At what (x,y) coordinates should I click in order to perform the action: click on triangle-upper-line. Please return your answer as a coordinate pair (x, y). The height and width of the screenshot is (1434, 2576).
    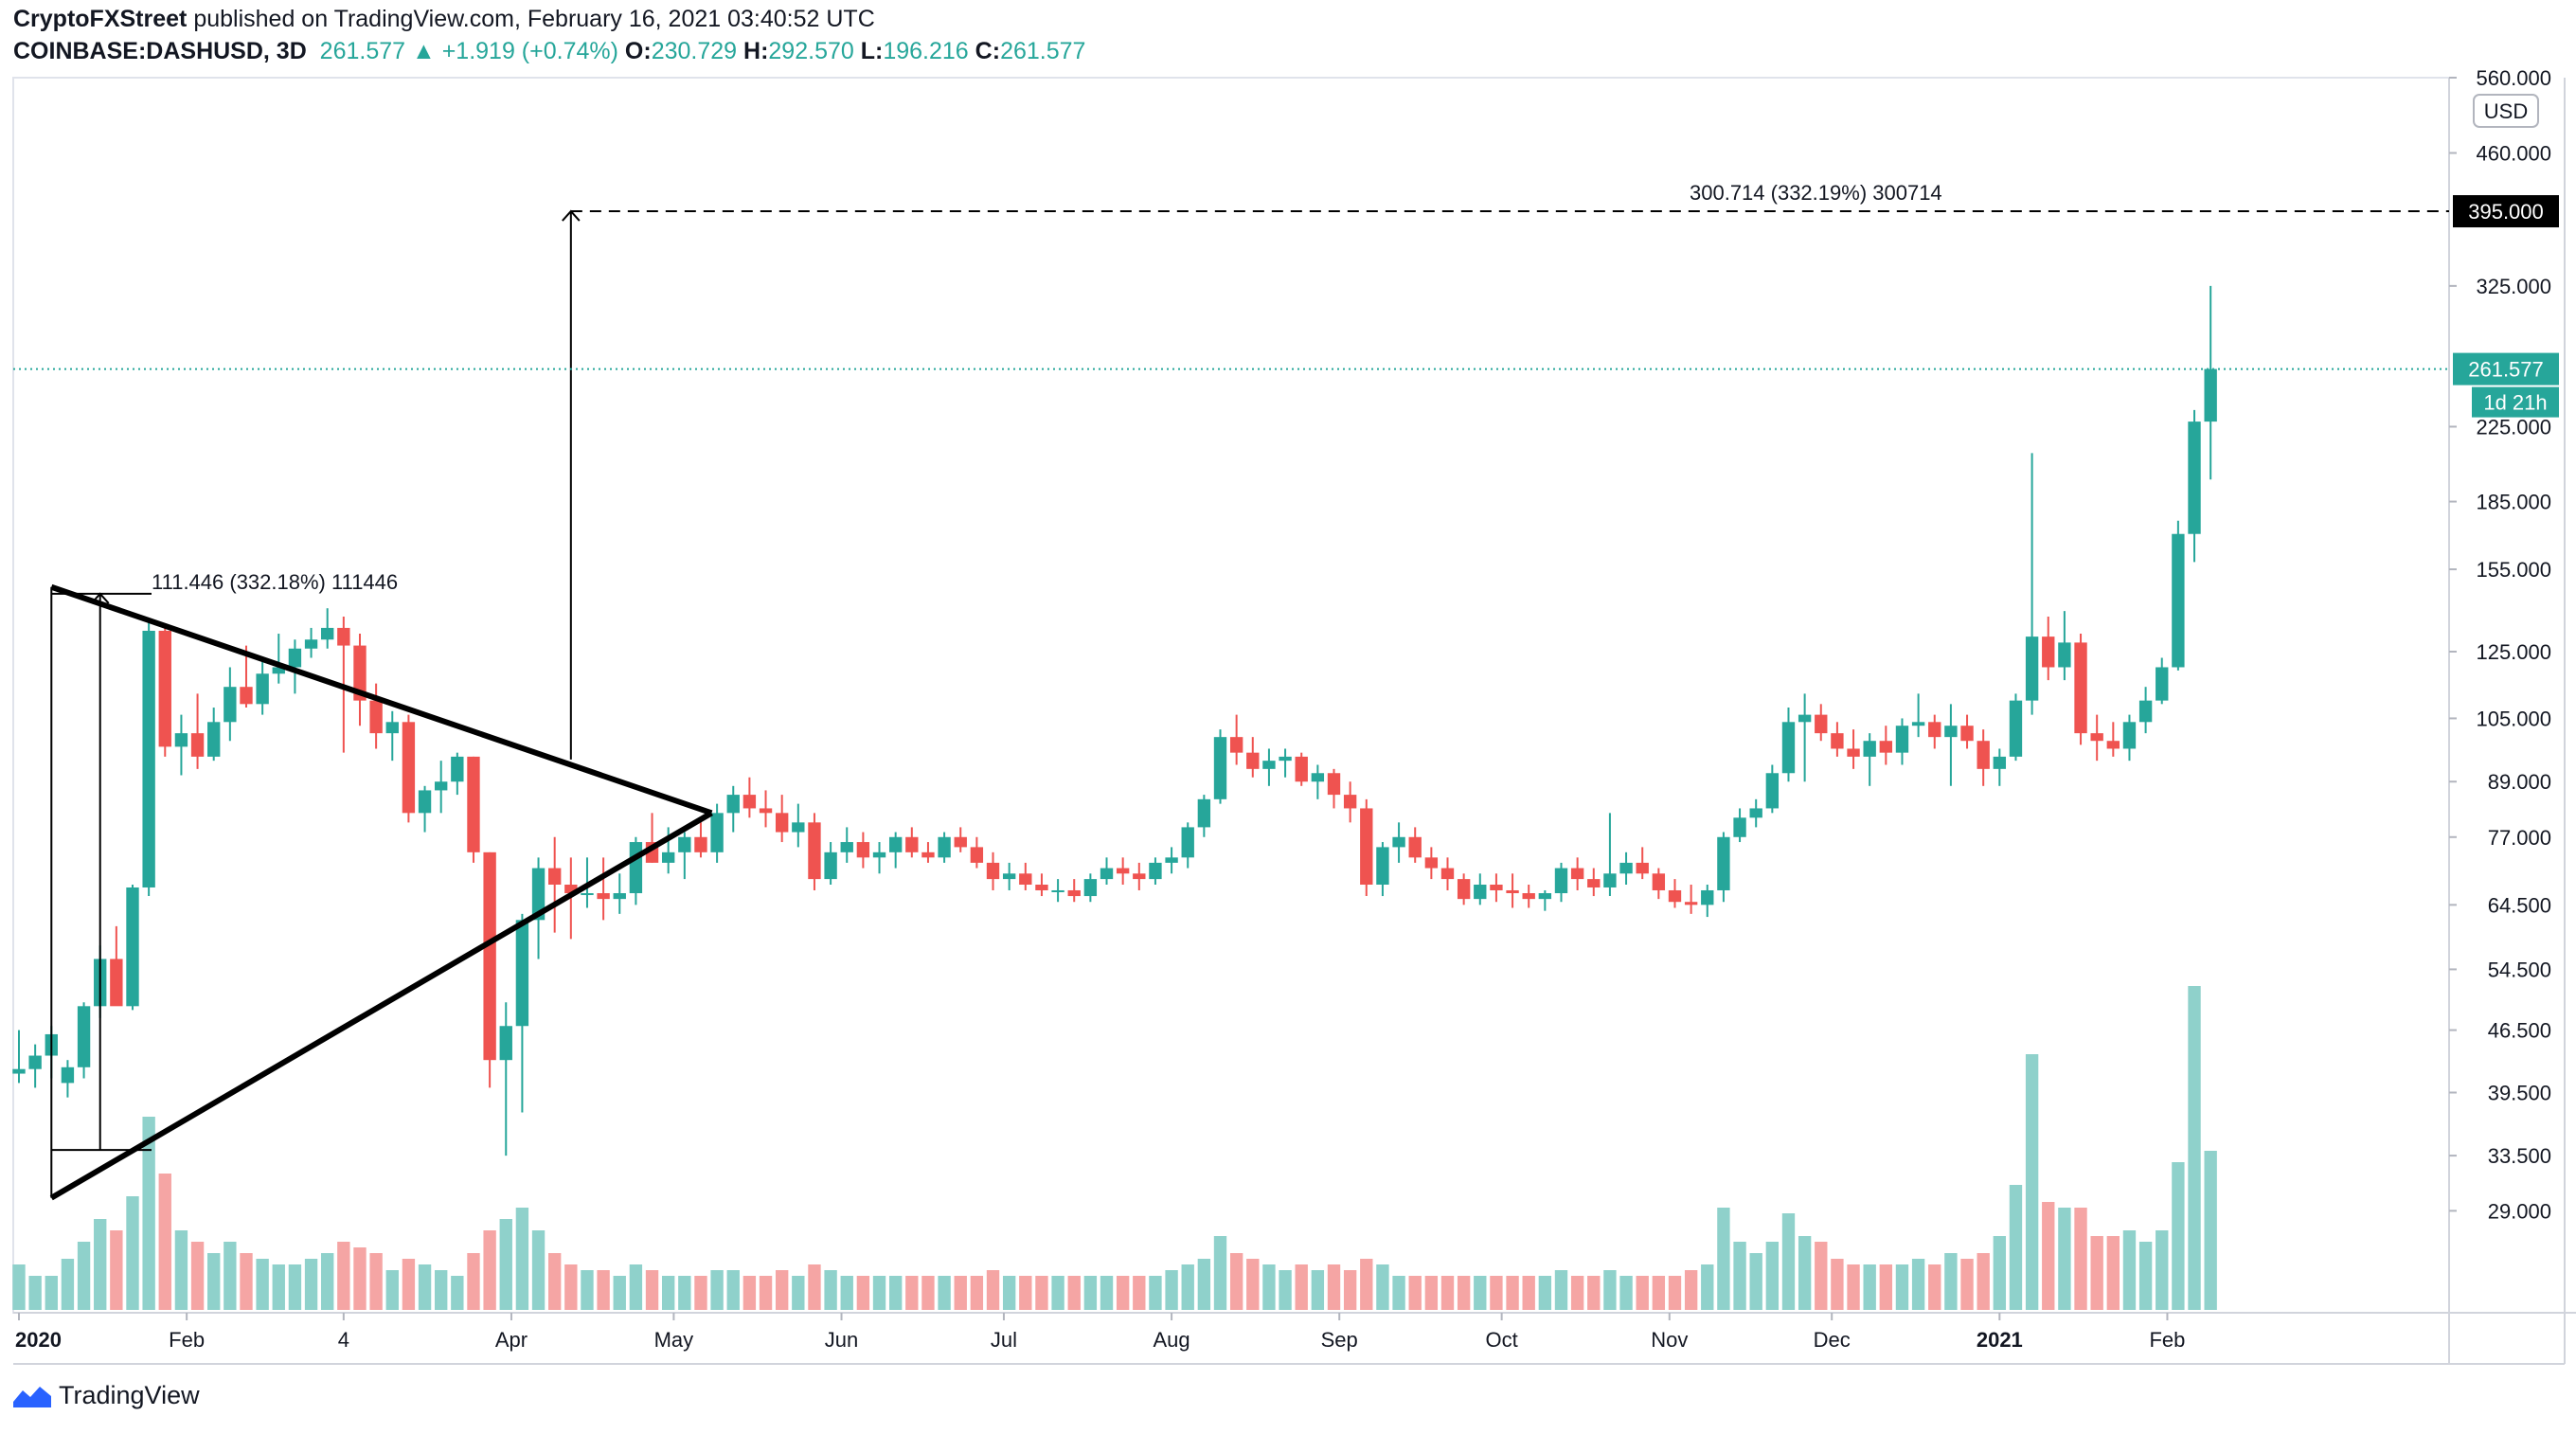
    Looking at the image, I should click on (381, 699).